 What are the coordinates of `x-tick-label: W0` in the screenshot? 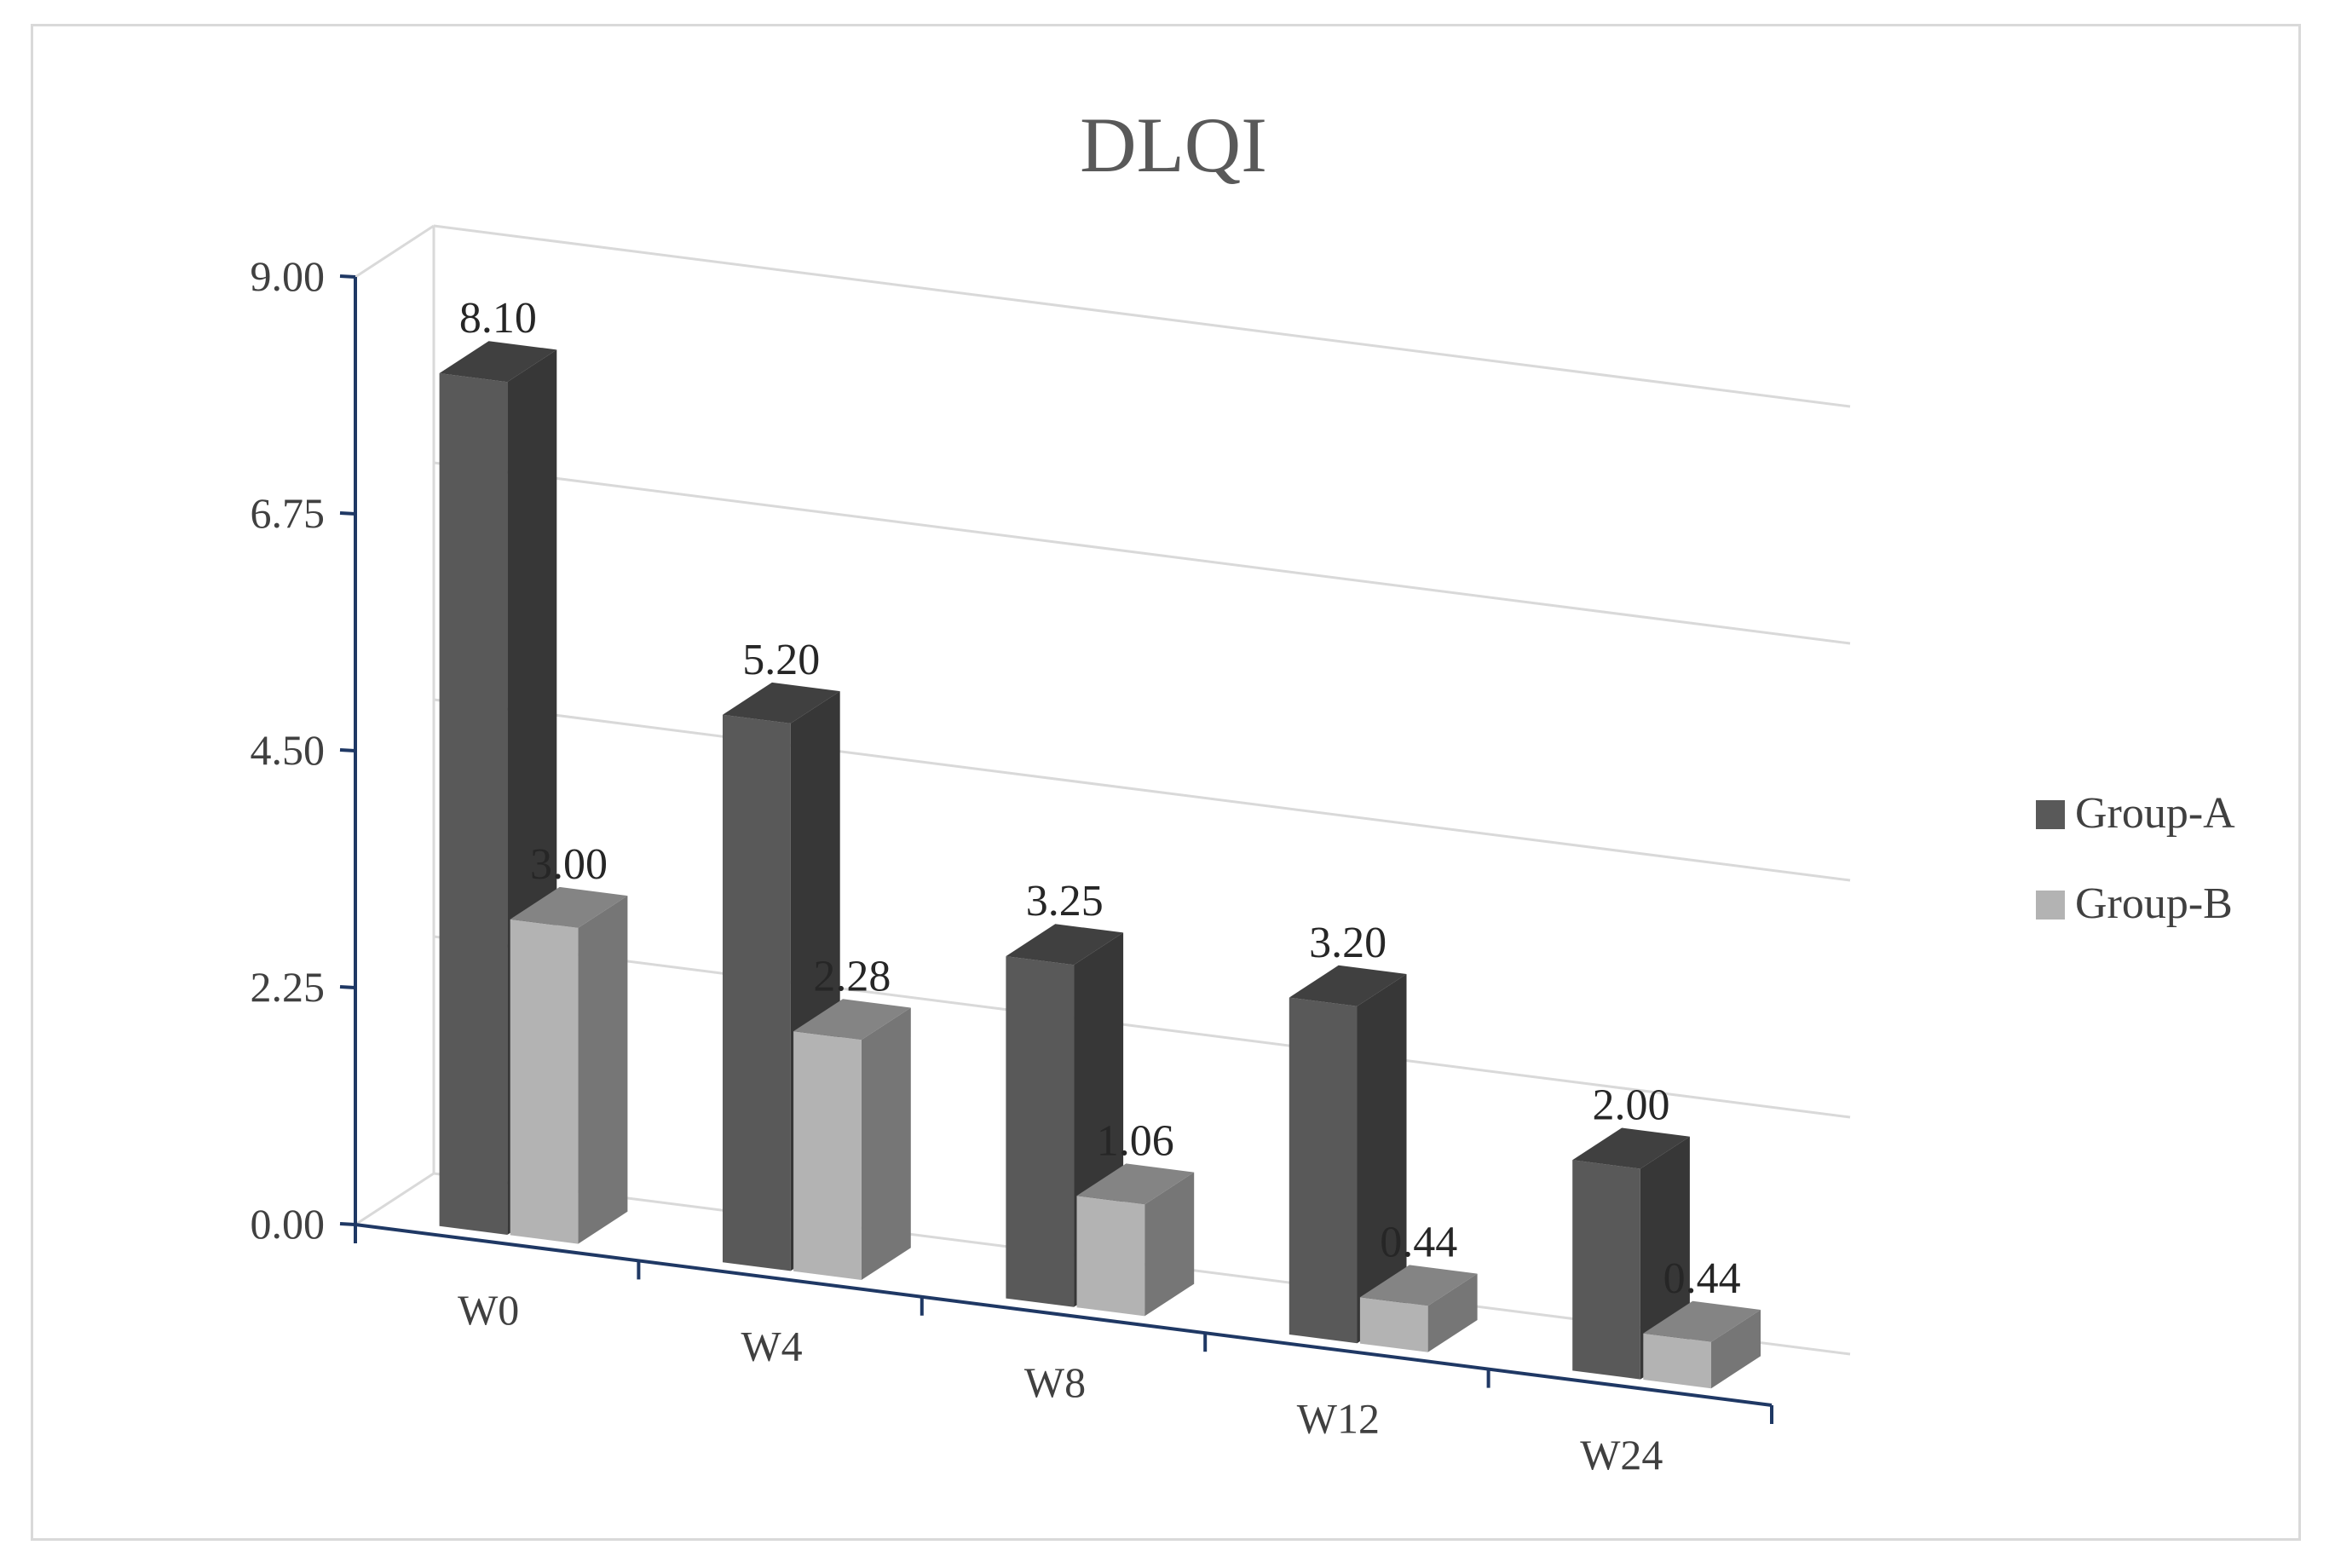 It's located at (488, 1310).